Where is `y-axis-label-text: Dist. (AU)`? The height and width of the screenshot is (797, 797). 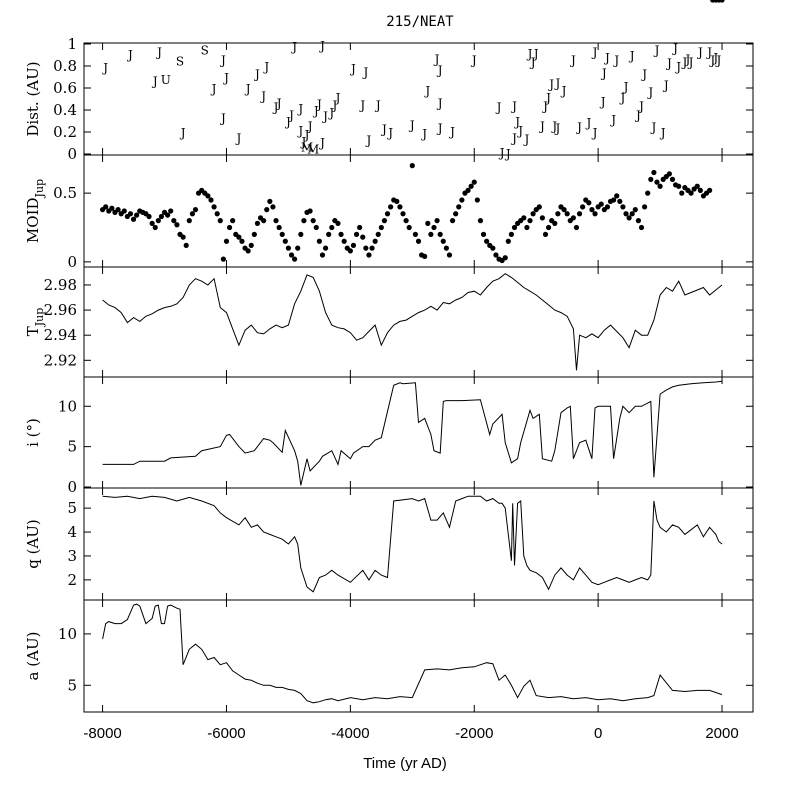
y-axis-label-text: Dist. (AU) is located at coordinates (33, 98).